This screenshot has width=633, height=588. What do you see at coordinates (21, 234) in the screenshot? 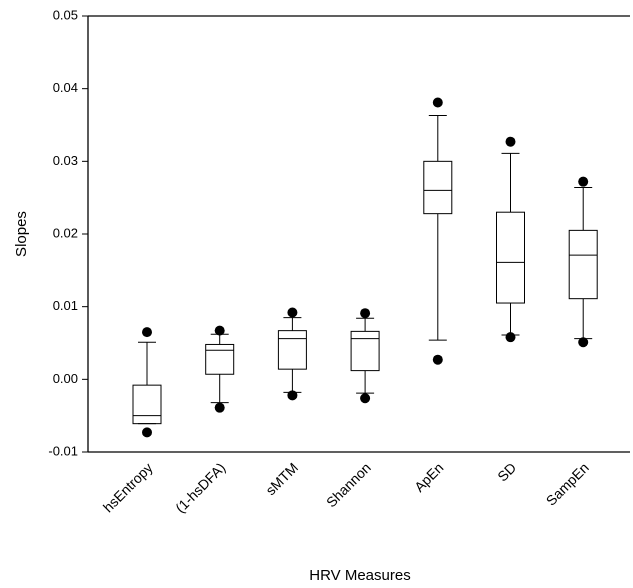
I see `y-axis-label: Slopes` at bounding box center [21, 234].